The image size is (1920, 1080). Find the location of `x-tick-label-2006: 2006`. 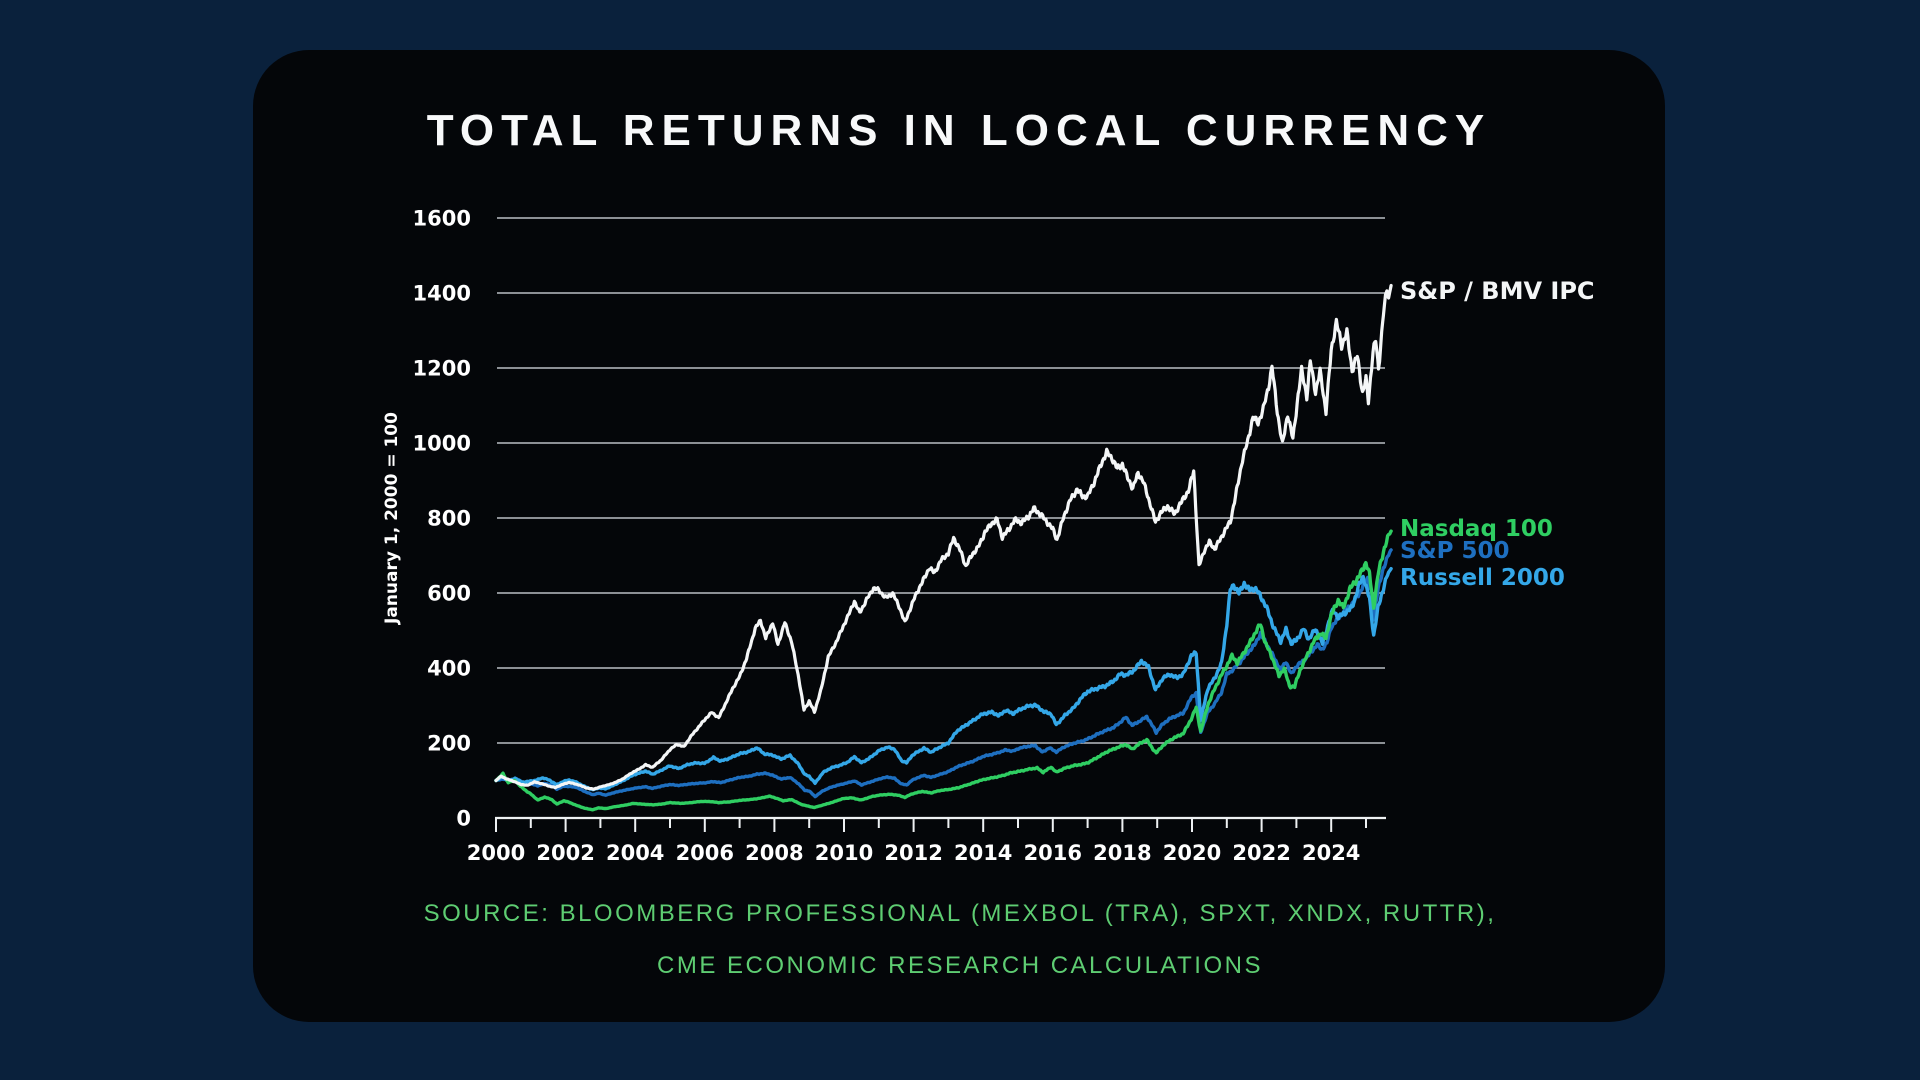

x-tick-label-2006: 2006 is located at coordinates (705, 853).